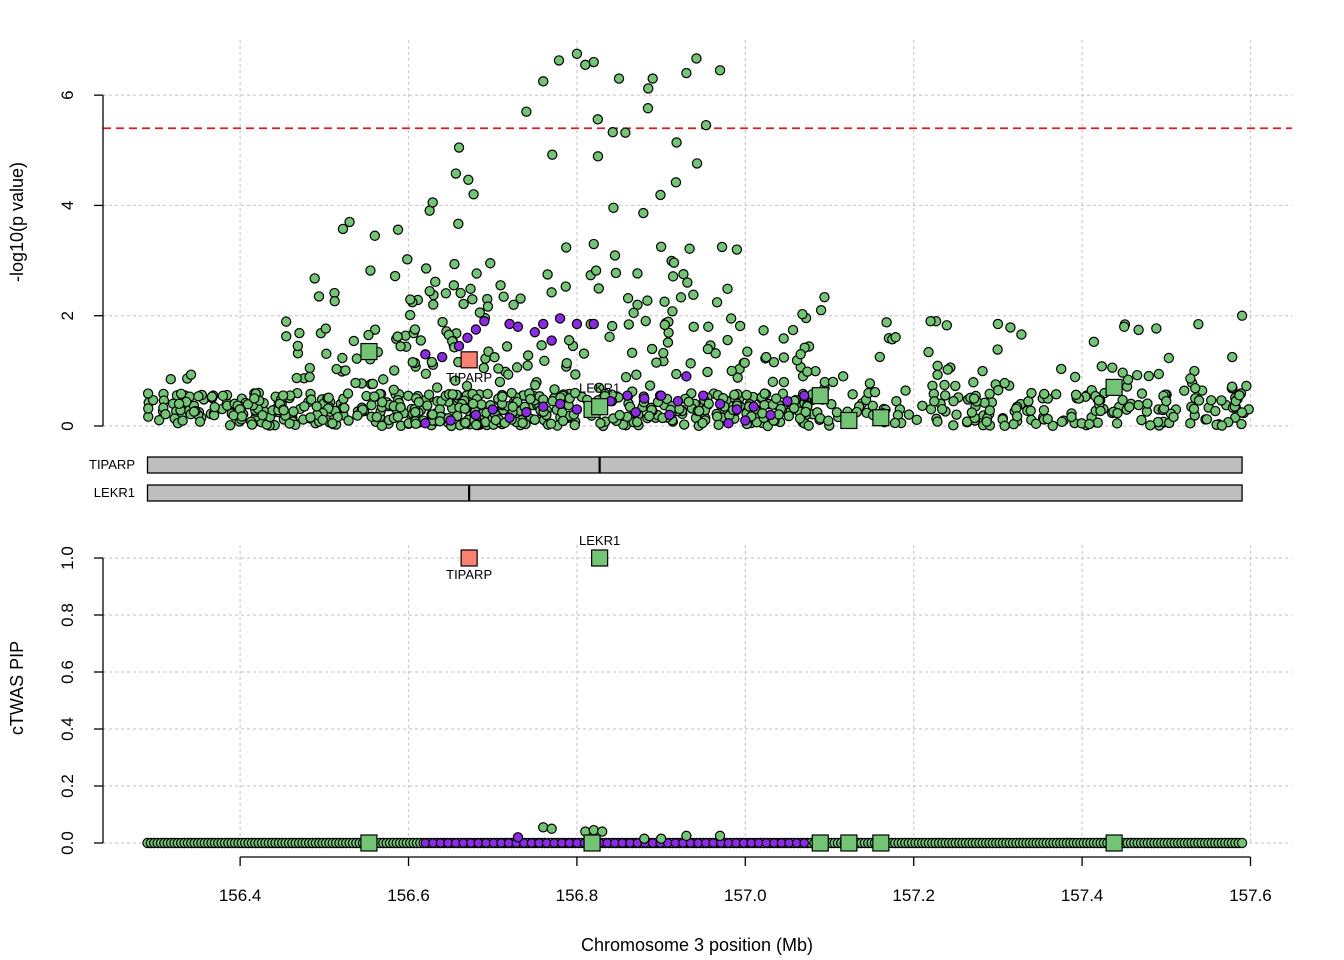 The height and width of the screenshot is (960, 1344). I want to click on pip-snp-ld-point, so click(804, 843).